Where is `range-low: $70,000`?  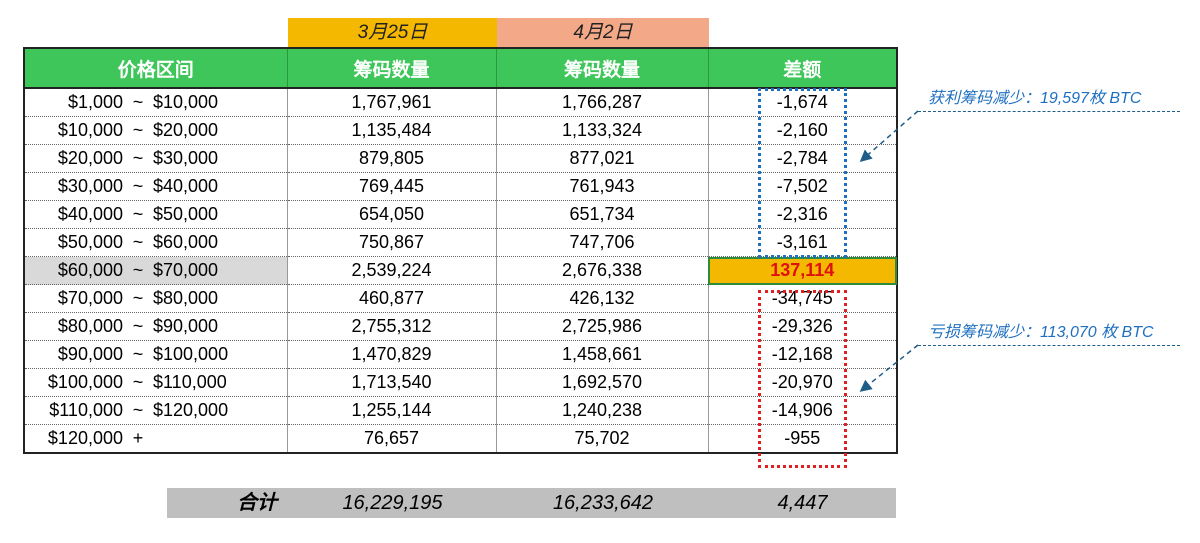
range-low: $70,000 is located at coordinates (90, 298).